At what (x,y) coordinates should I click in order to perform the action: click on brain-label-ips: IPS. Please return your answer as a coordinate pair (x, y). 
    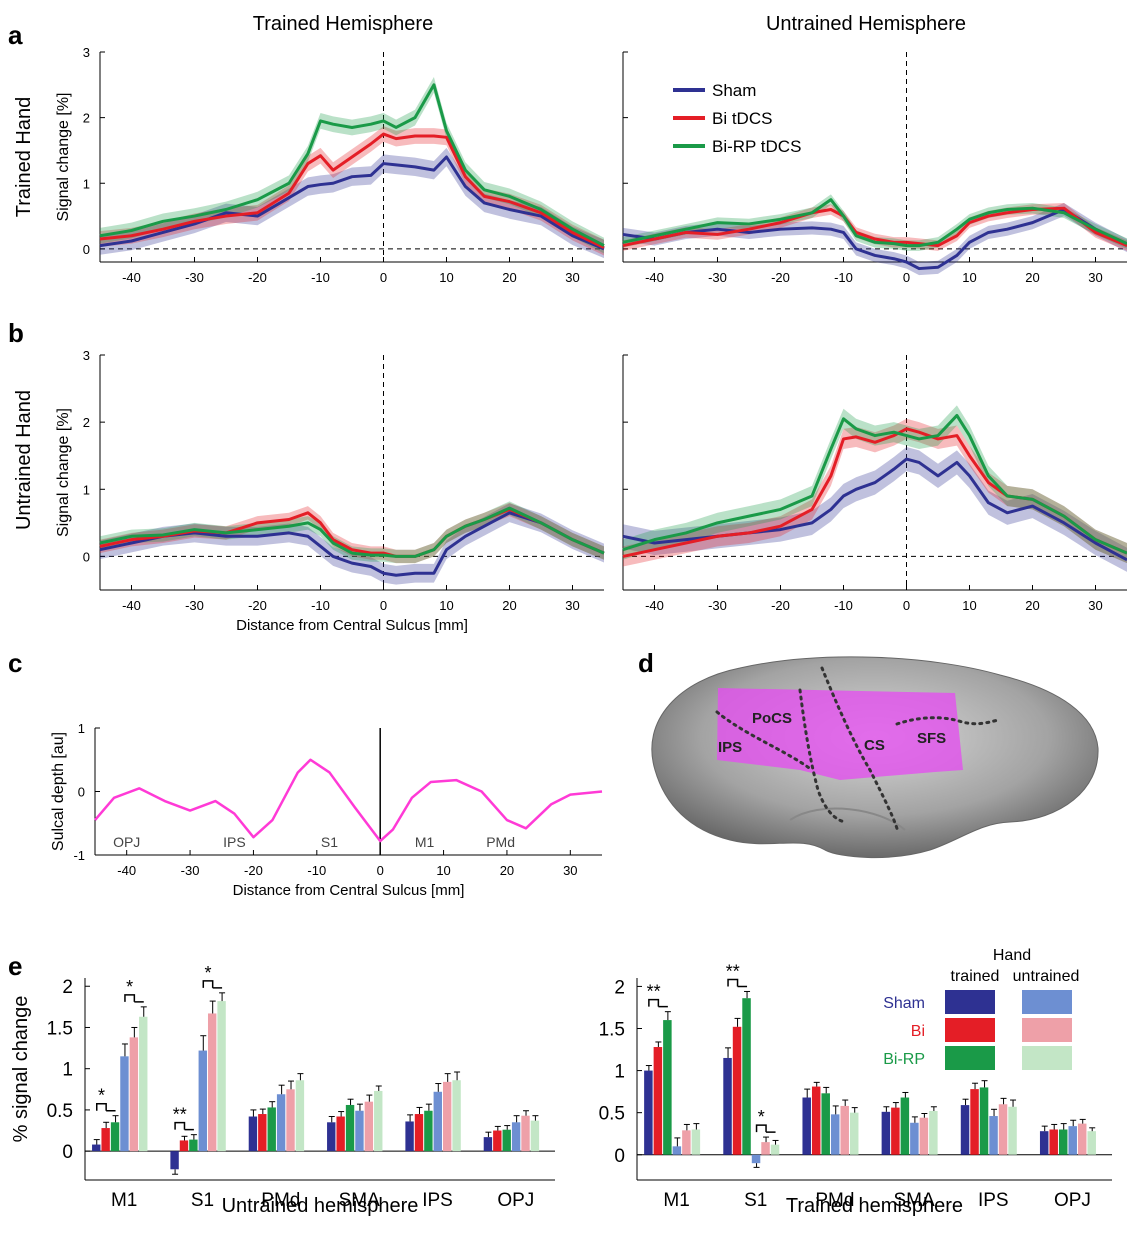
    Looking at the image, I should click on (730, 747).